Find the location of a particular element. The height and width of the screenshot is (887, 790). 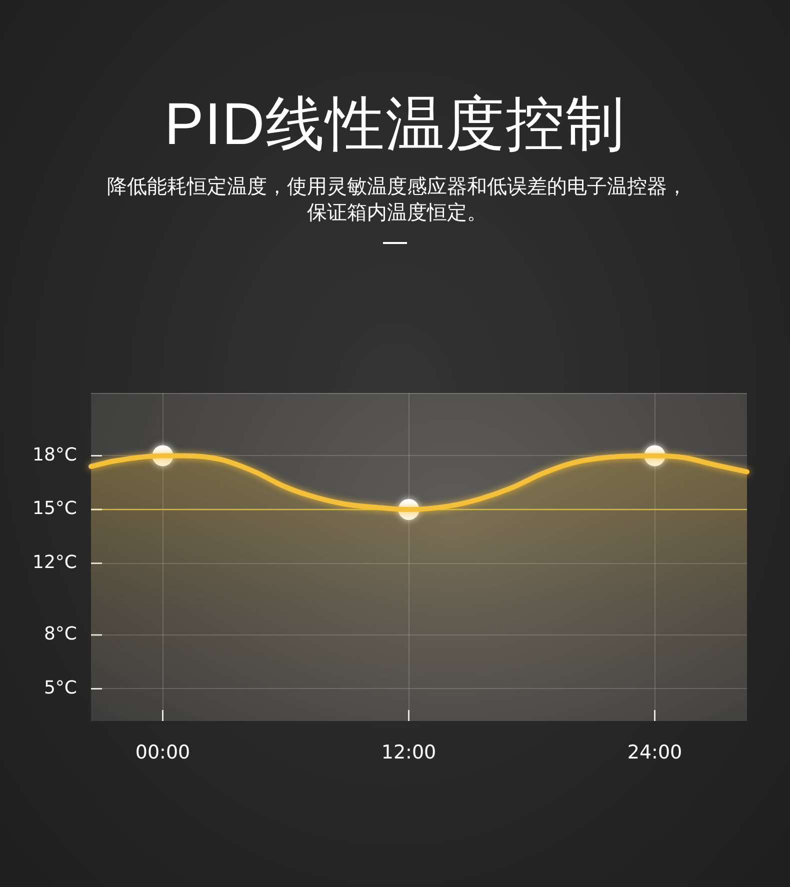

x-tick-label: 00:00 is located at coordinates (162, 752).